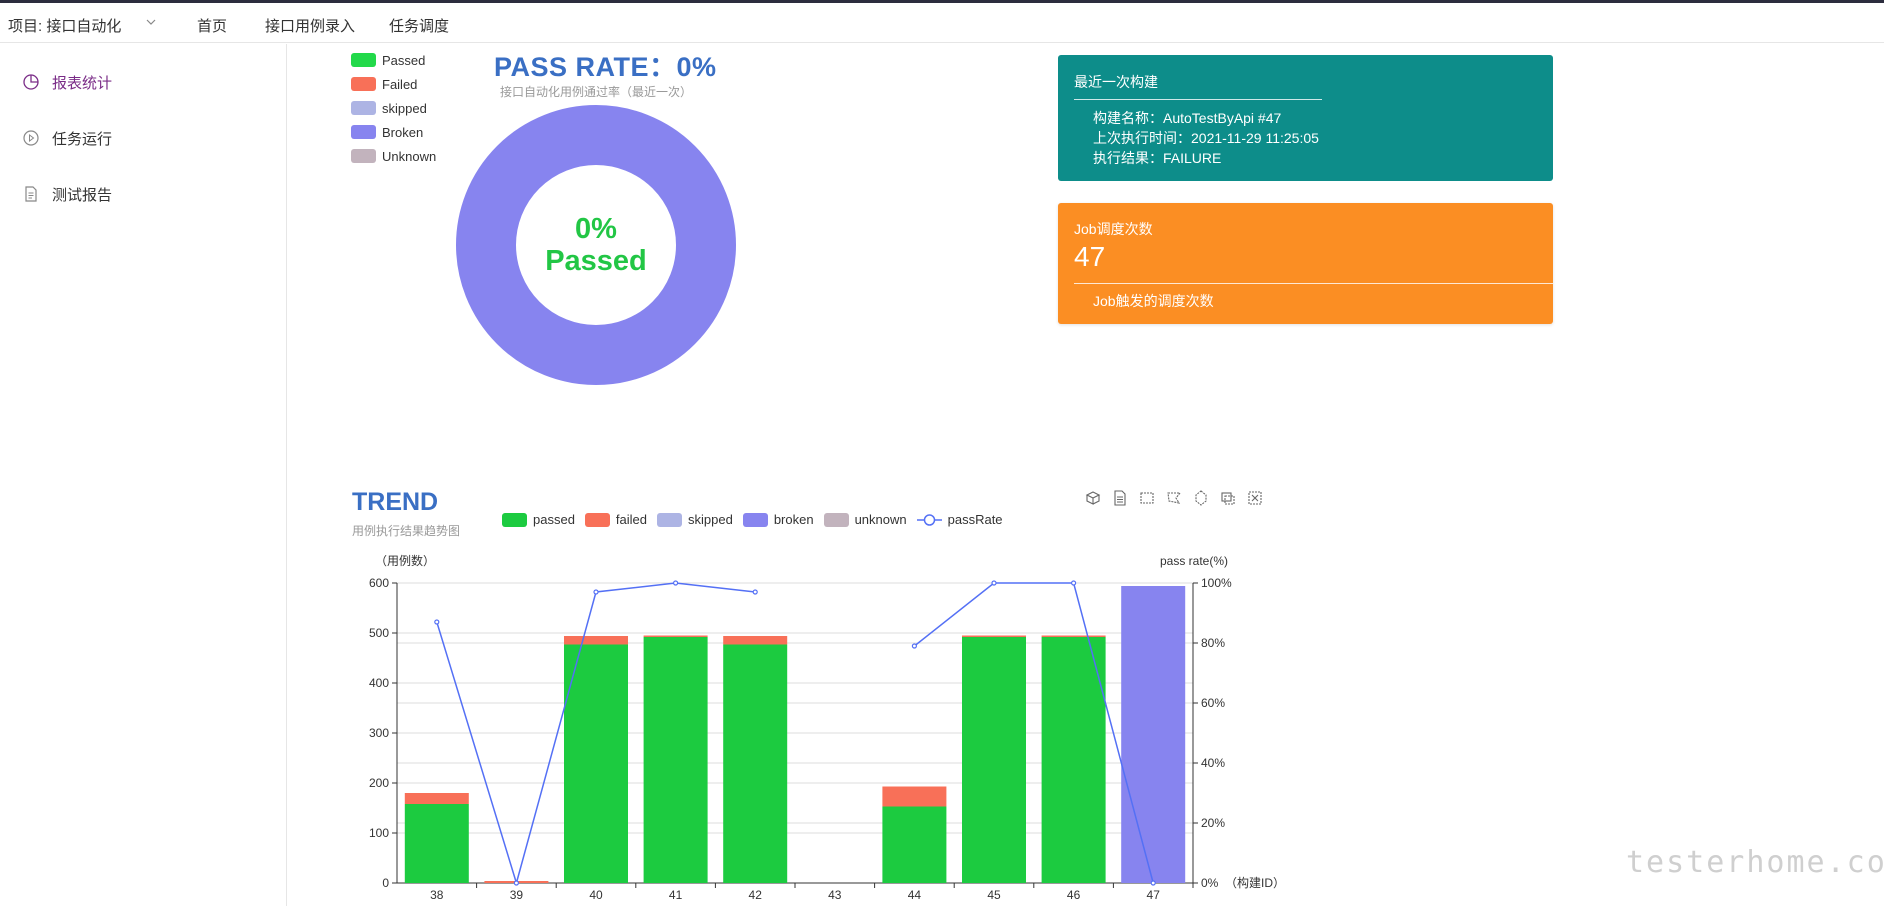 Image resolution: width=1884 pixels, height=906 pixels. I want to click on legend-item-broken: Broken, so click(393, 132).